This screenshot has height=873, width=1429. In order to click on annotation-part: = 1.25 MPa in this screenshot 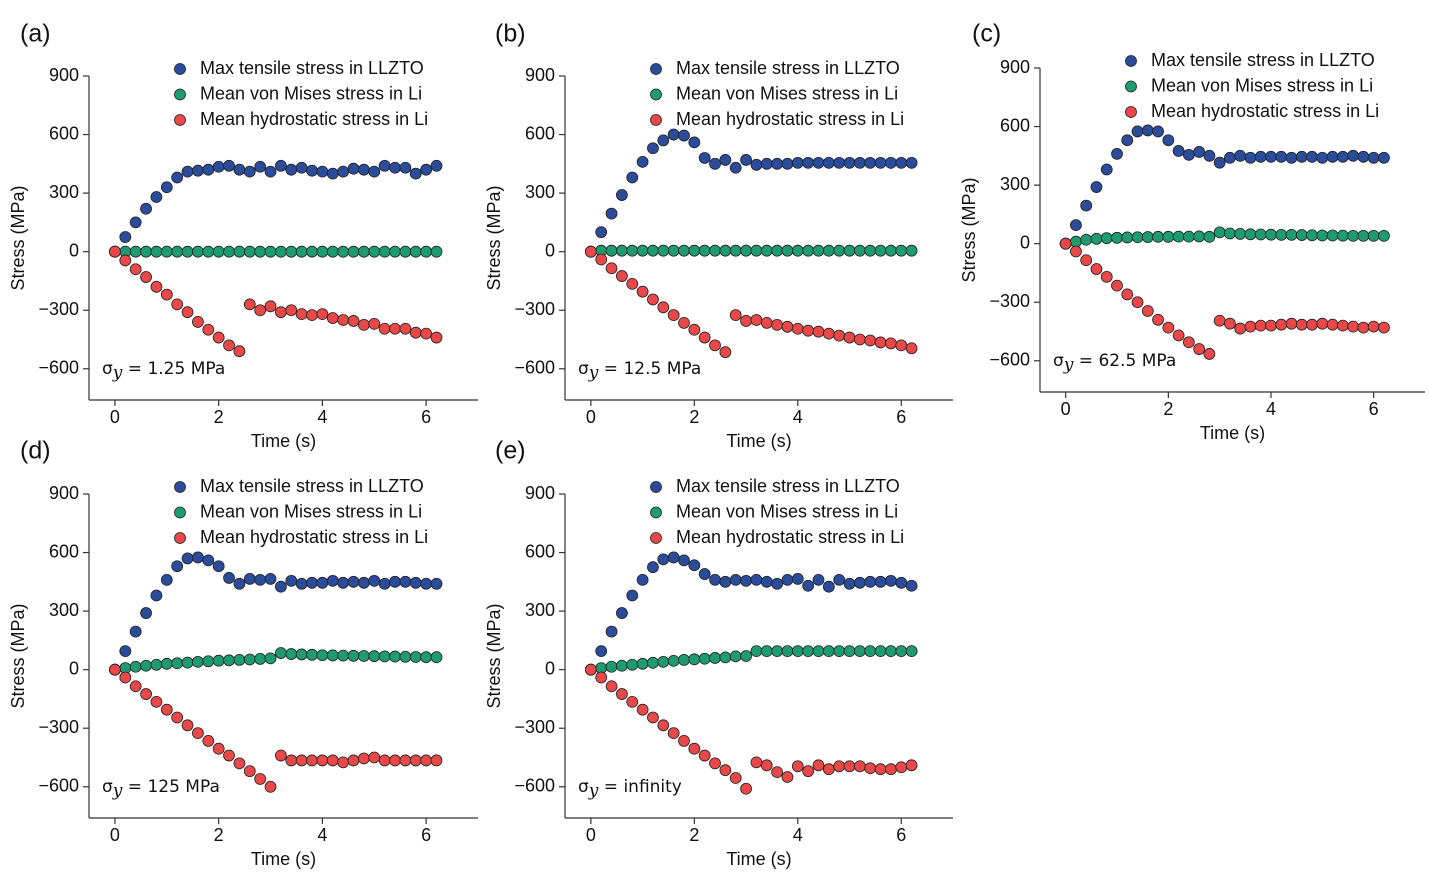, I will do `click(173, 369)`.